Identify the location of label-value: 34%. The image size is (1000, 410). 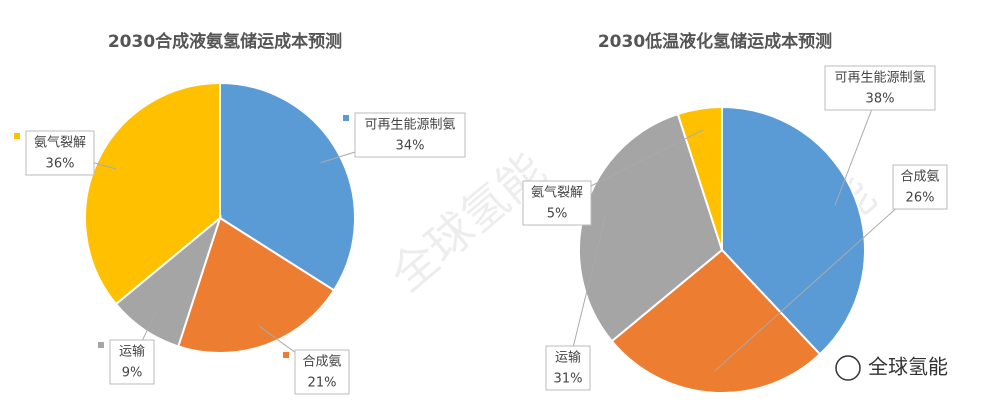
(410, 146).